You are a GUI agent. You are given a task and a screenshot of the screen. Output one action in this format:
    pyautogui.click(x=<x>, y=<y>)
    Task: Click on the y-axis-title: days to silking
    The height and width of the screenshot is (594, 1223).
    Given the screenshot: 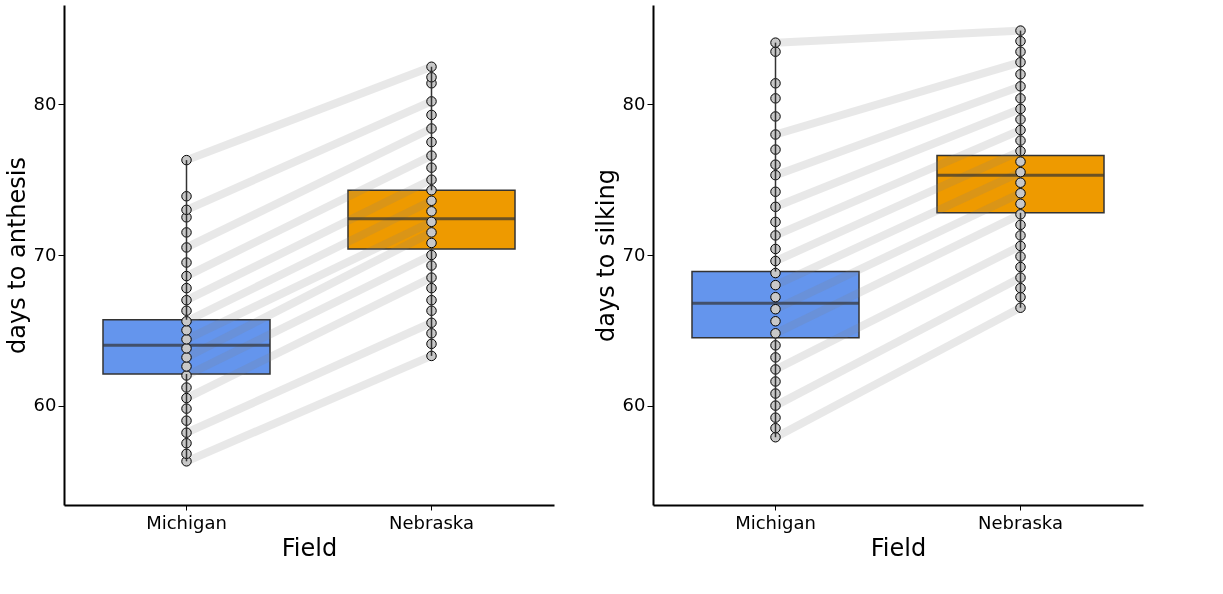 What is the action you would take?
    pyautogui.click(x=605, y=255)
    